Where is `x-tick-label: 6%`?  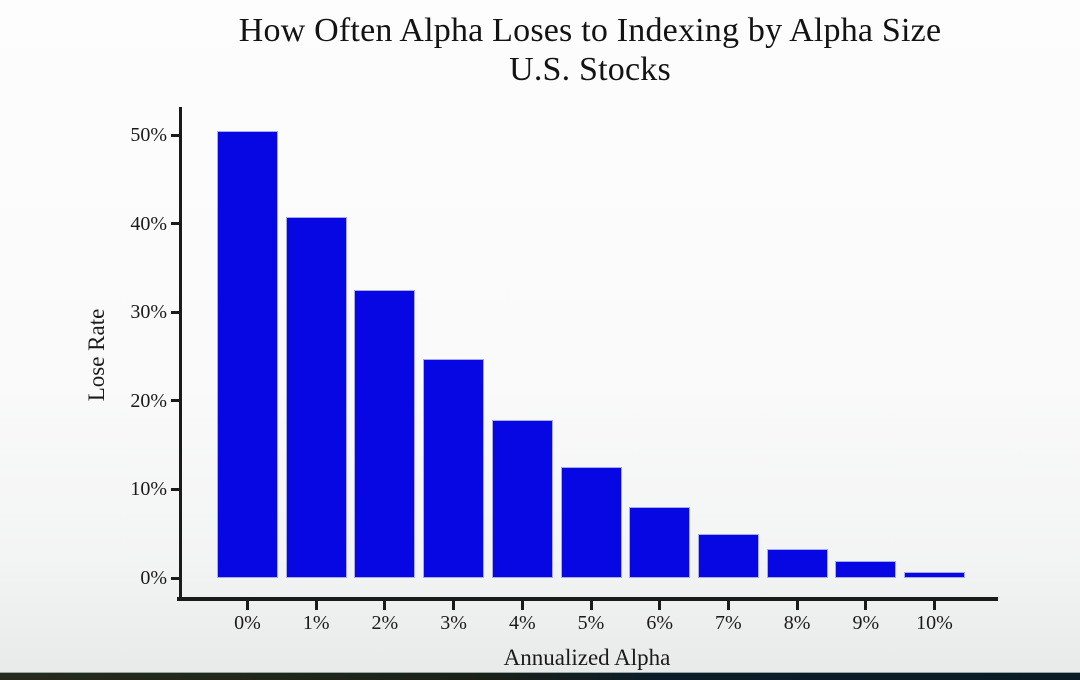 x-tick-label: 6% is located at coordinates (660, 623).